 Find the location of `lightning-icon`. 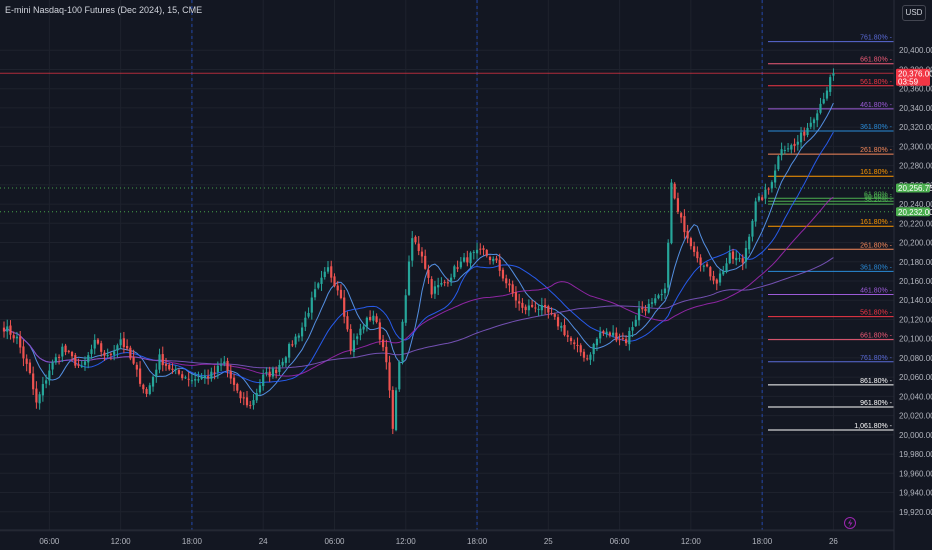

lightning-icon is located at coordinates (850, 523).